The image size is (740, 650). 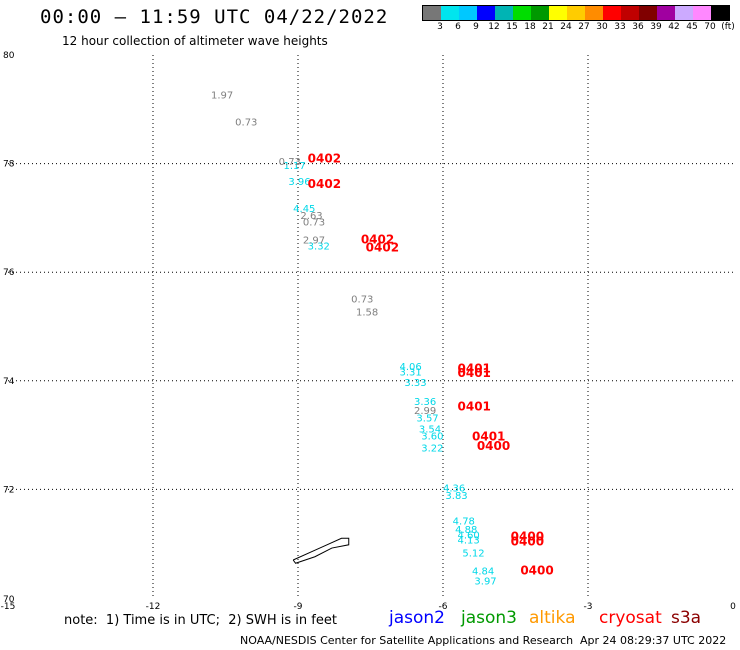 I want to click on y-tick-label: 70, so click(x=9, y=600).